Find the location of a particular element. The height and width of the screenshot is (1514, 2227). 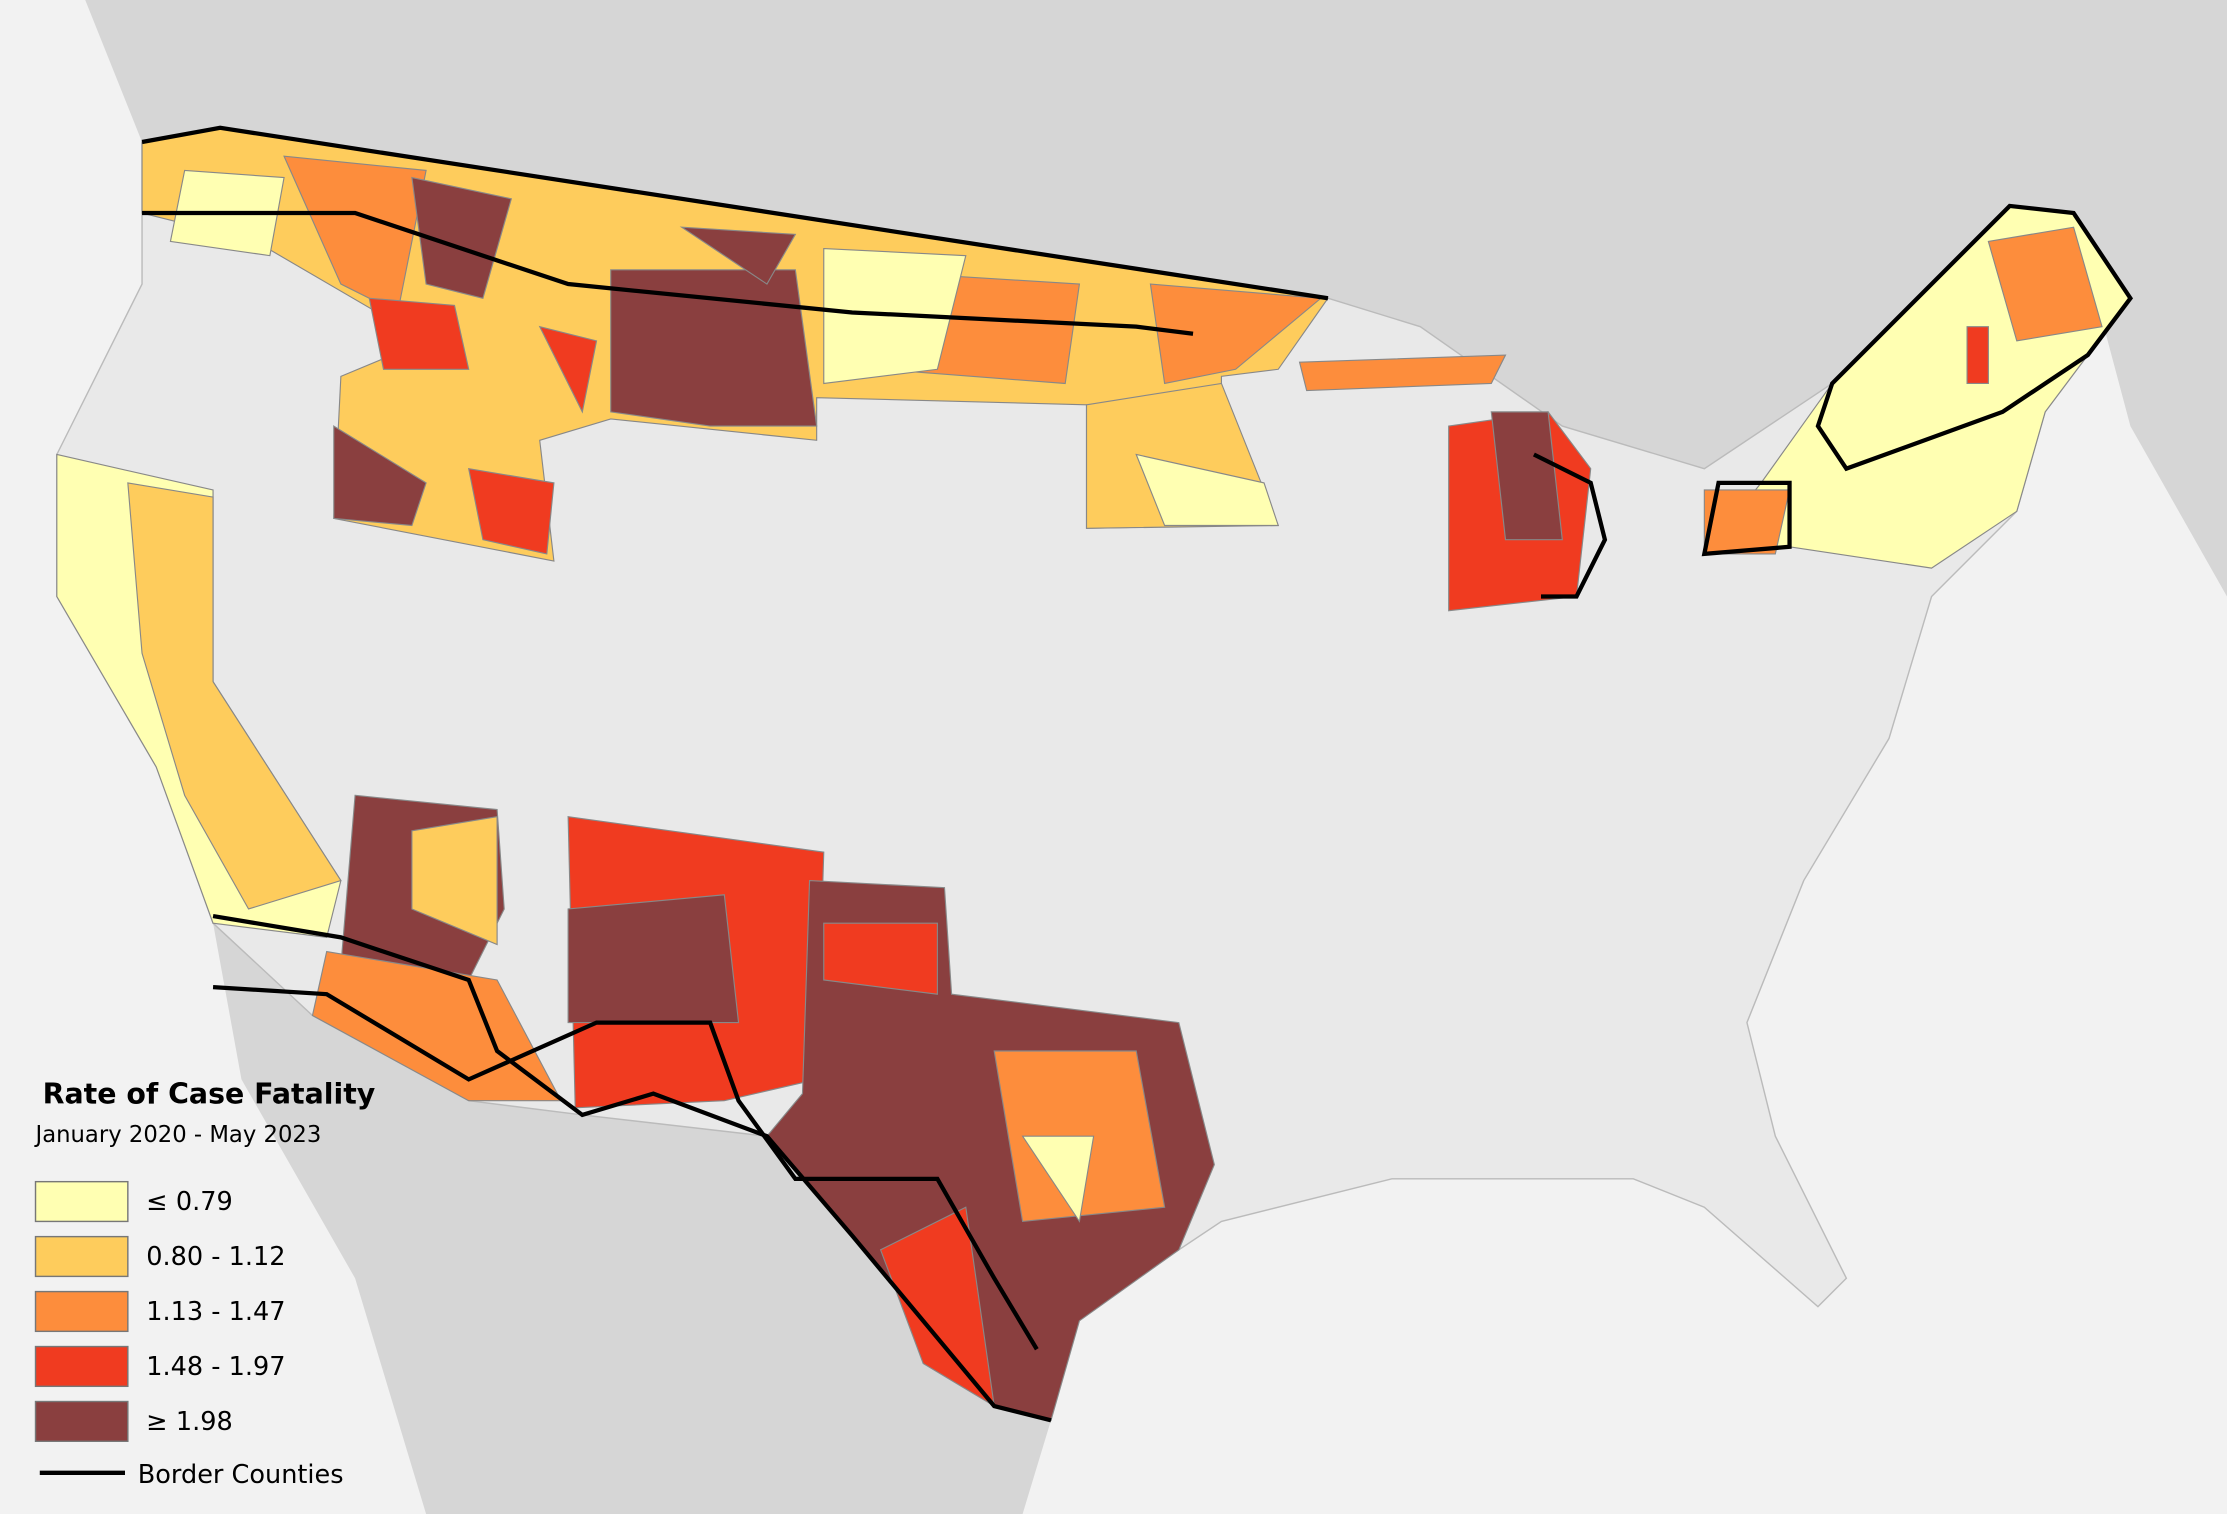

legend-title: Rate of Case Fatality is located at coordinates (209, 1094).